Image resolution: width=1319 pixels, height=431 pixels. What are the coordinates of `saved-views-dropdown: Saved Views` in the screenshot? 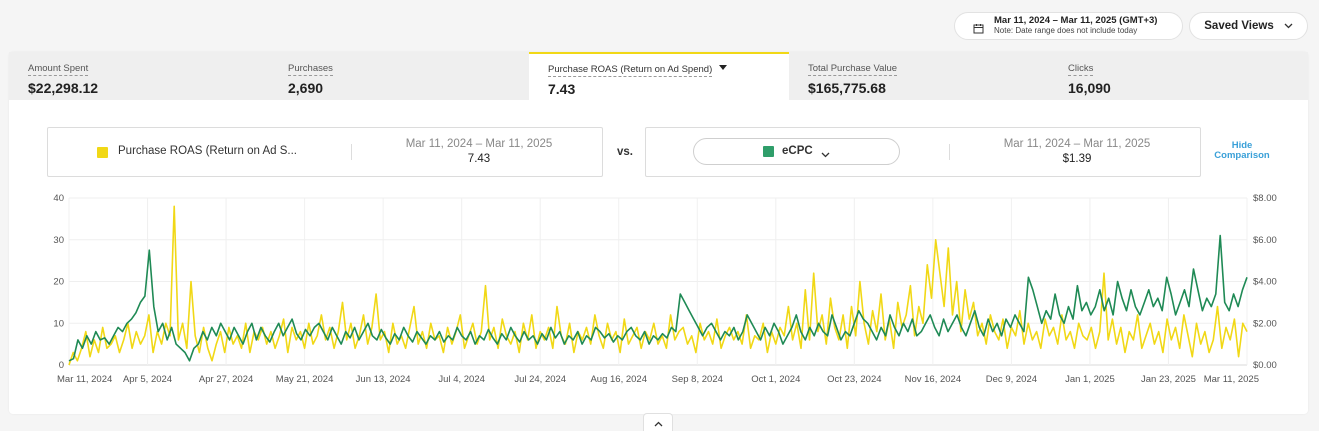 It's located at (1248, 26).